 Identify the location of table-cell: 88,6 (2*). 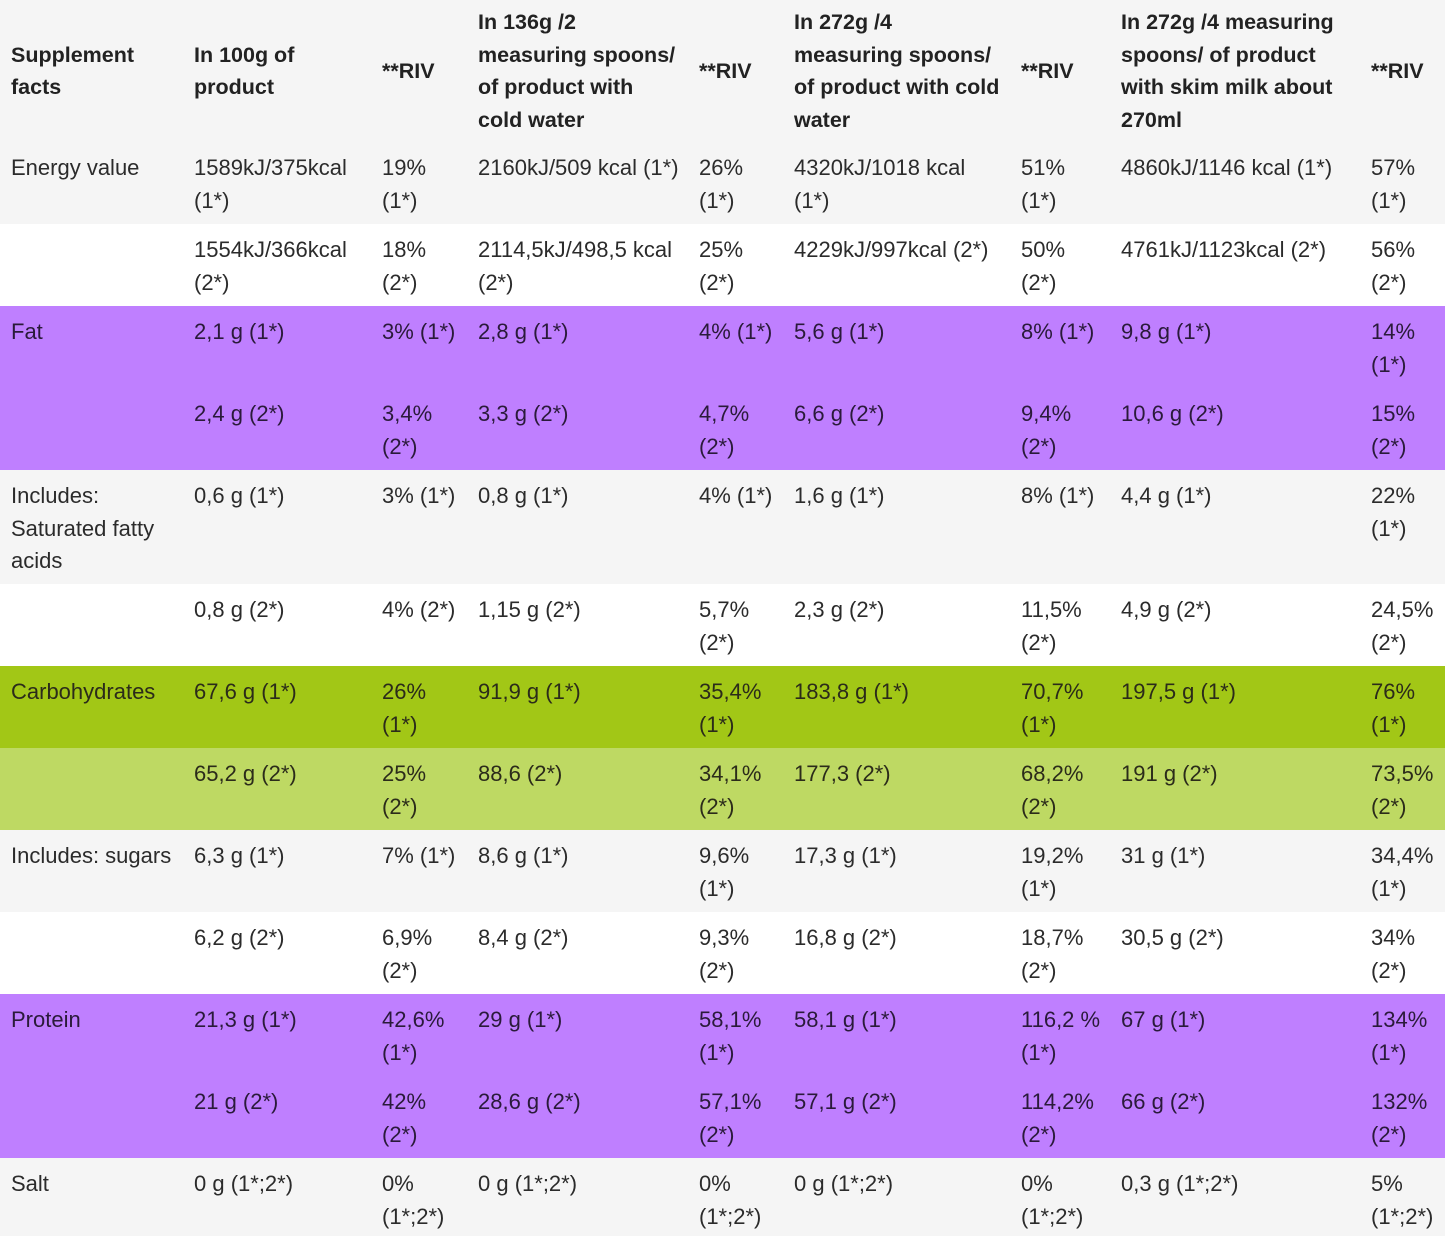
(577, 789).